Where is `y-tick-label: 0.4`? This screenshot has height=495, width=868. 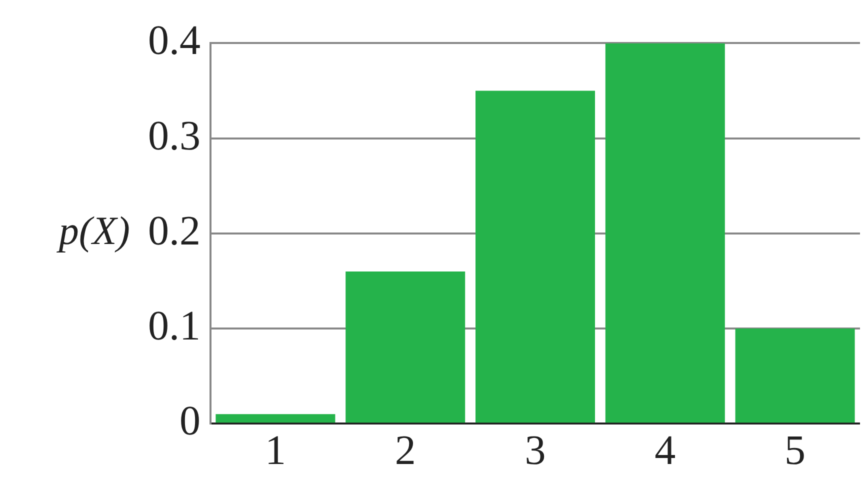
y-tick-label: 0.4 is located at coordinates (174, 41).